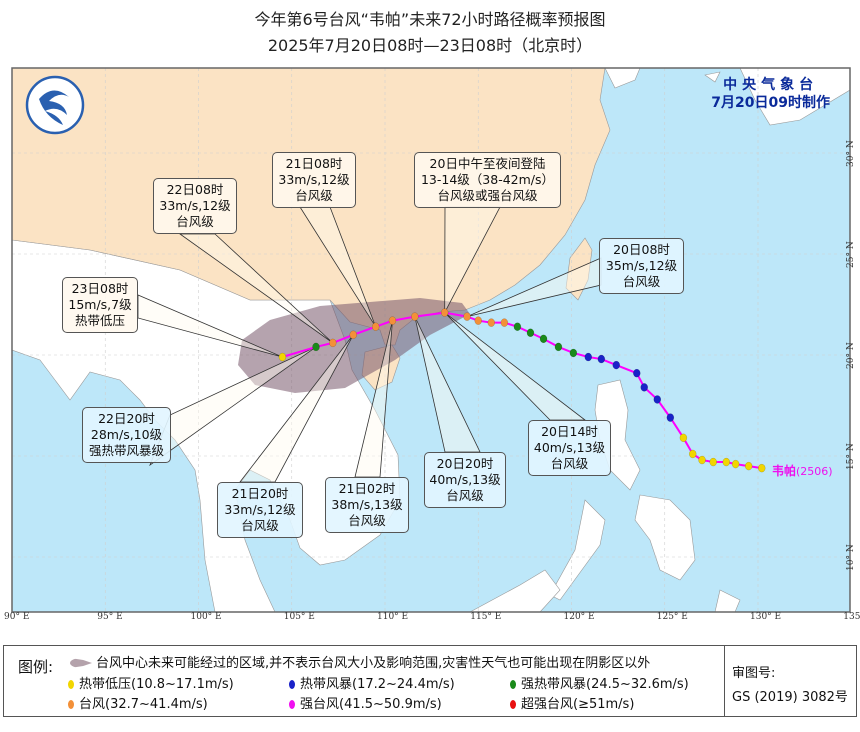  What do you see at coordinates (55, 105) in the screenshot?
I see `cma-logo` at bounding box center [55, 105].